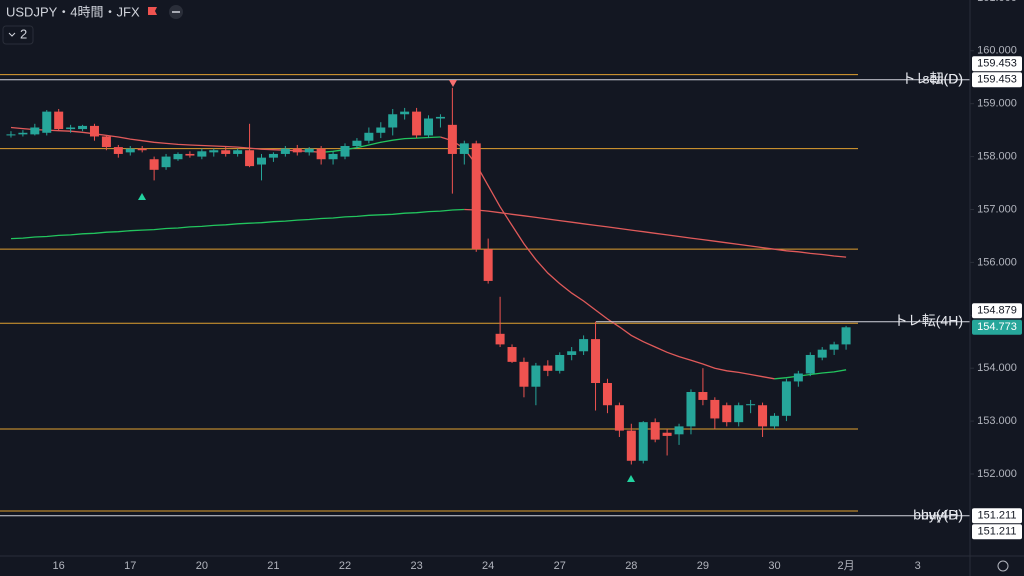 This screenshot has height=576, width=1024. I want to click on last-price-label: 154.773, so click(997, 327).